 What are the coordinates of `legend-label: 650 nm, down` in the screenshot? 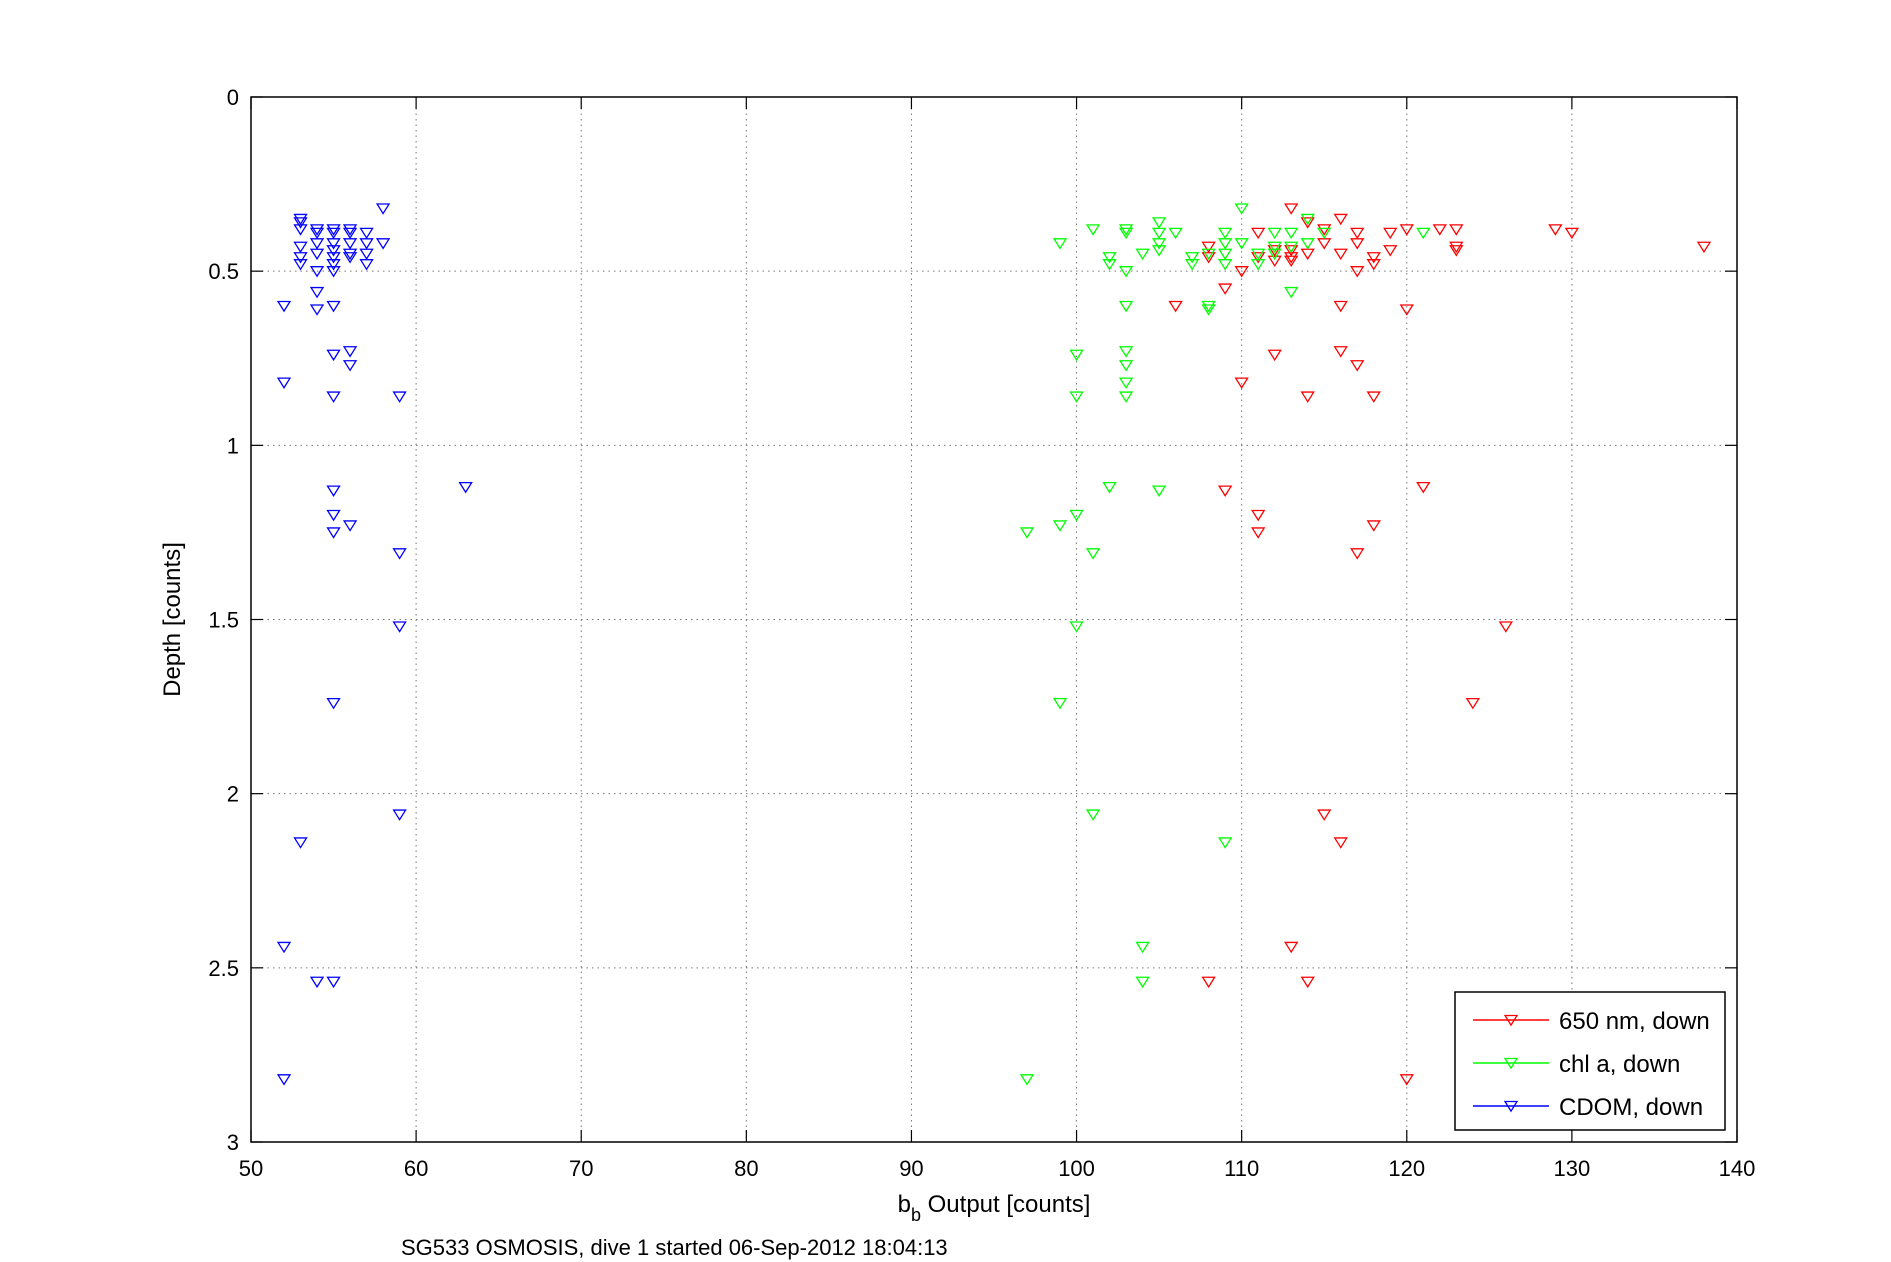 It's located at (1634, 1021).